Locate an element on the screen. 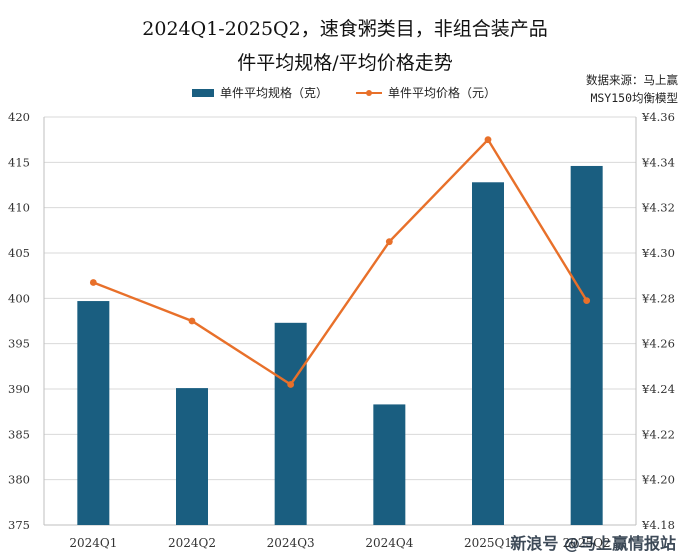 This screenshot has width=690, height=560. y-left-tick-label: 395 is located at coordinates (19, 344).